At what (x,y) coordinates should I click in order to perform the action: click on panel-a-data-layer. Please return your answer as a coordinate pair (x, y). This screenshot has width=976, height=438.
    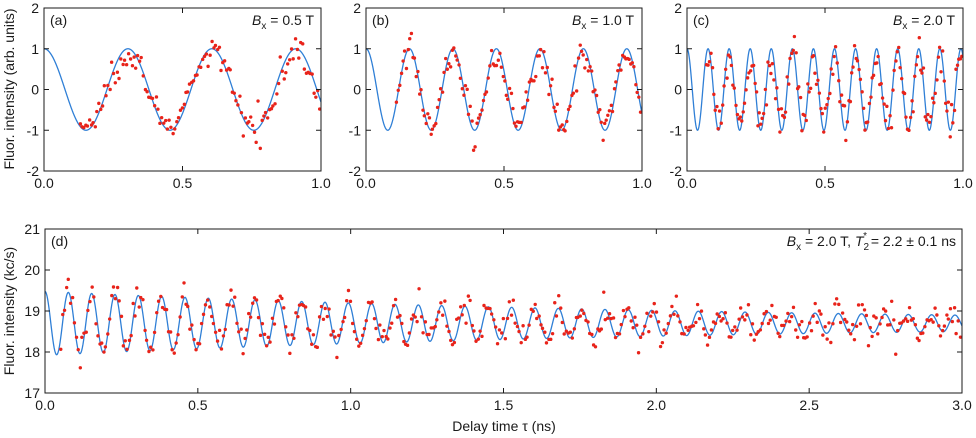
    Looking at the image, I should click on (200, 94).